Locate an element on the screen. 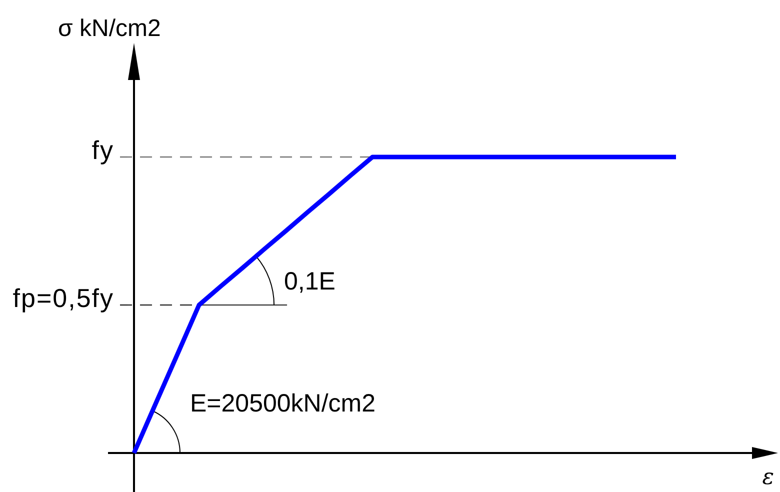 The image size is (780, 492). y-axis-title: σ kN/cm2 is located at coordinates (109, 28).